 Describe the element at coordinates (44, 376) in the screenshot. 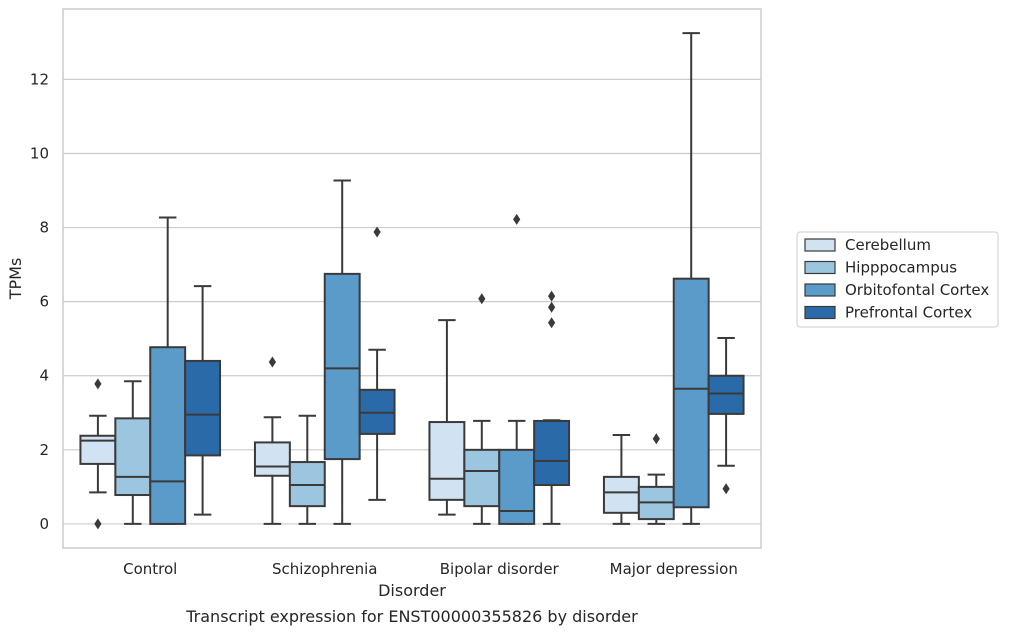

I see `y-tick-label: 4` at that location.